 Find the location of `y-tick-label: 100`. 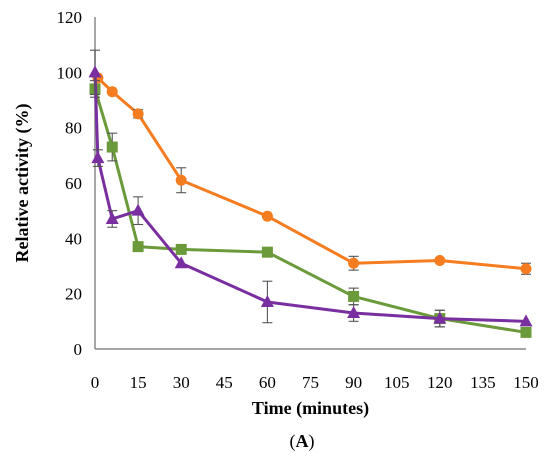

y-tick-label: 100 is located at coordinates (70, 72).